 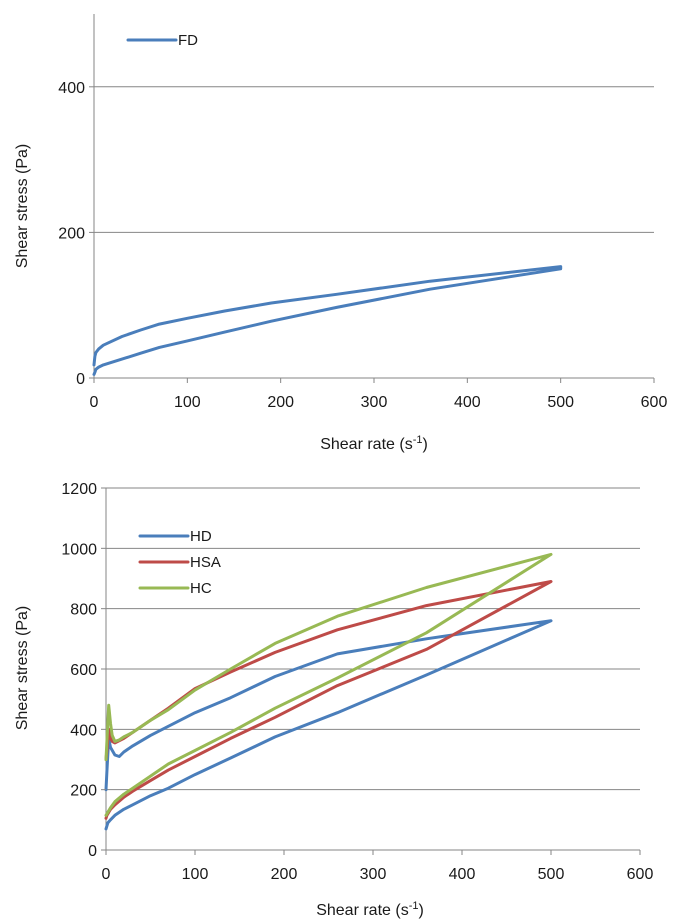 What do you see at coordinates (83, 670) in the screenshot?
I see `y-tick-label: 600` at bounding box center [83, 670].